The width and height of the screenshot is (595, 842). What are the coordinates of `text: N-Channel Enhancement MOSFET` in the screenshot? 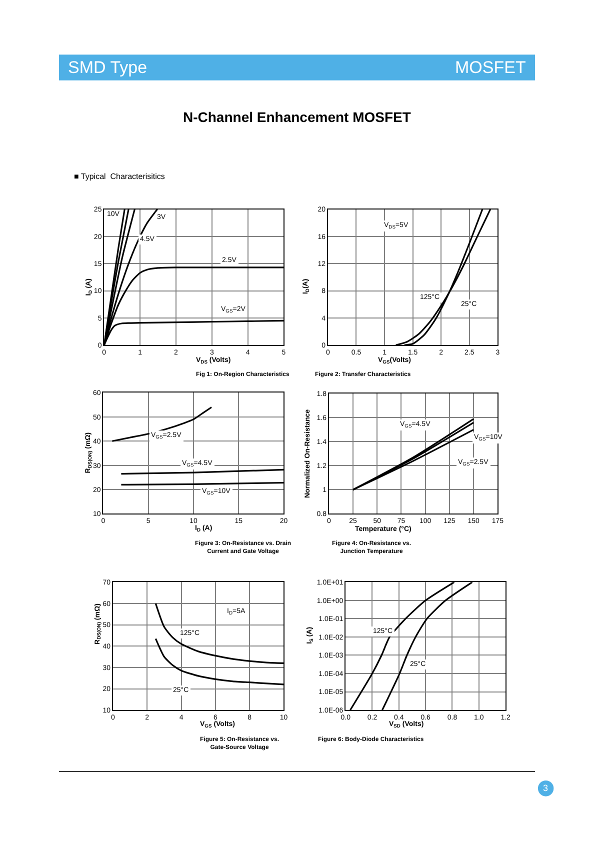 It's located at (297, 117).